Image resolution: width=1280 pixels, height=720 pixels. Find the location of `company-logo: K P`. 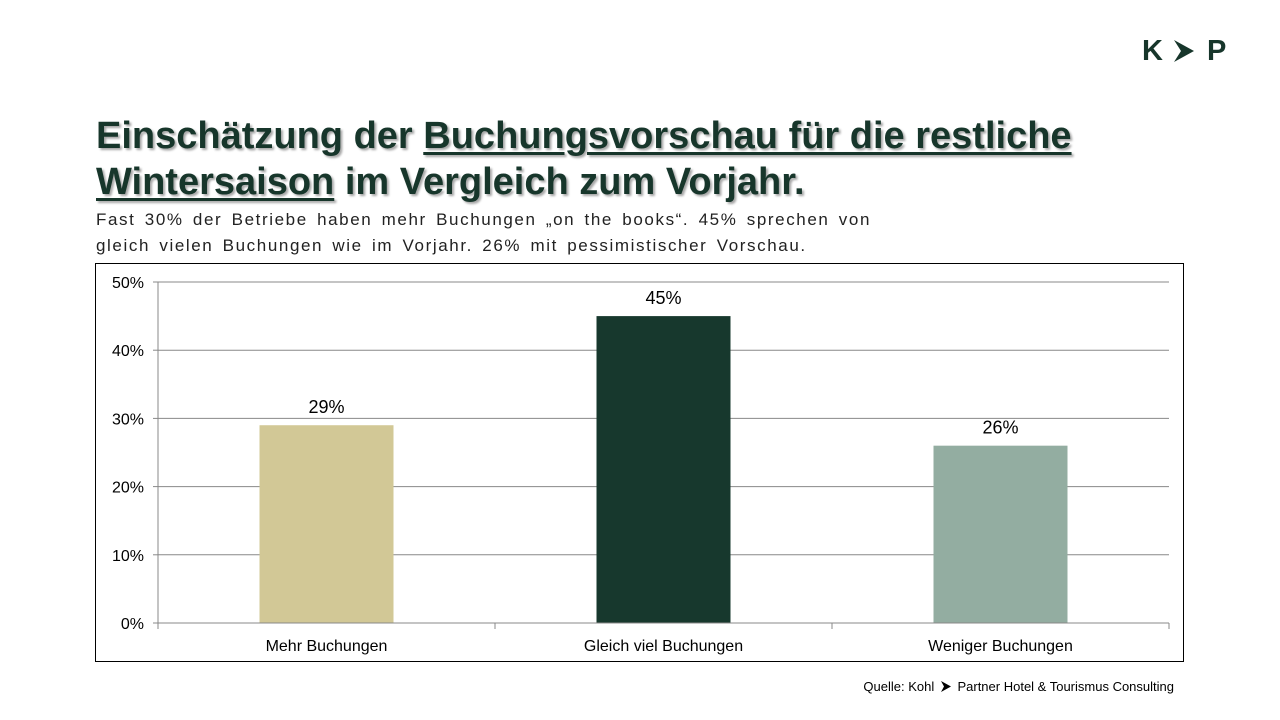

company-logo: K P is located at coordinates (1192, 50).